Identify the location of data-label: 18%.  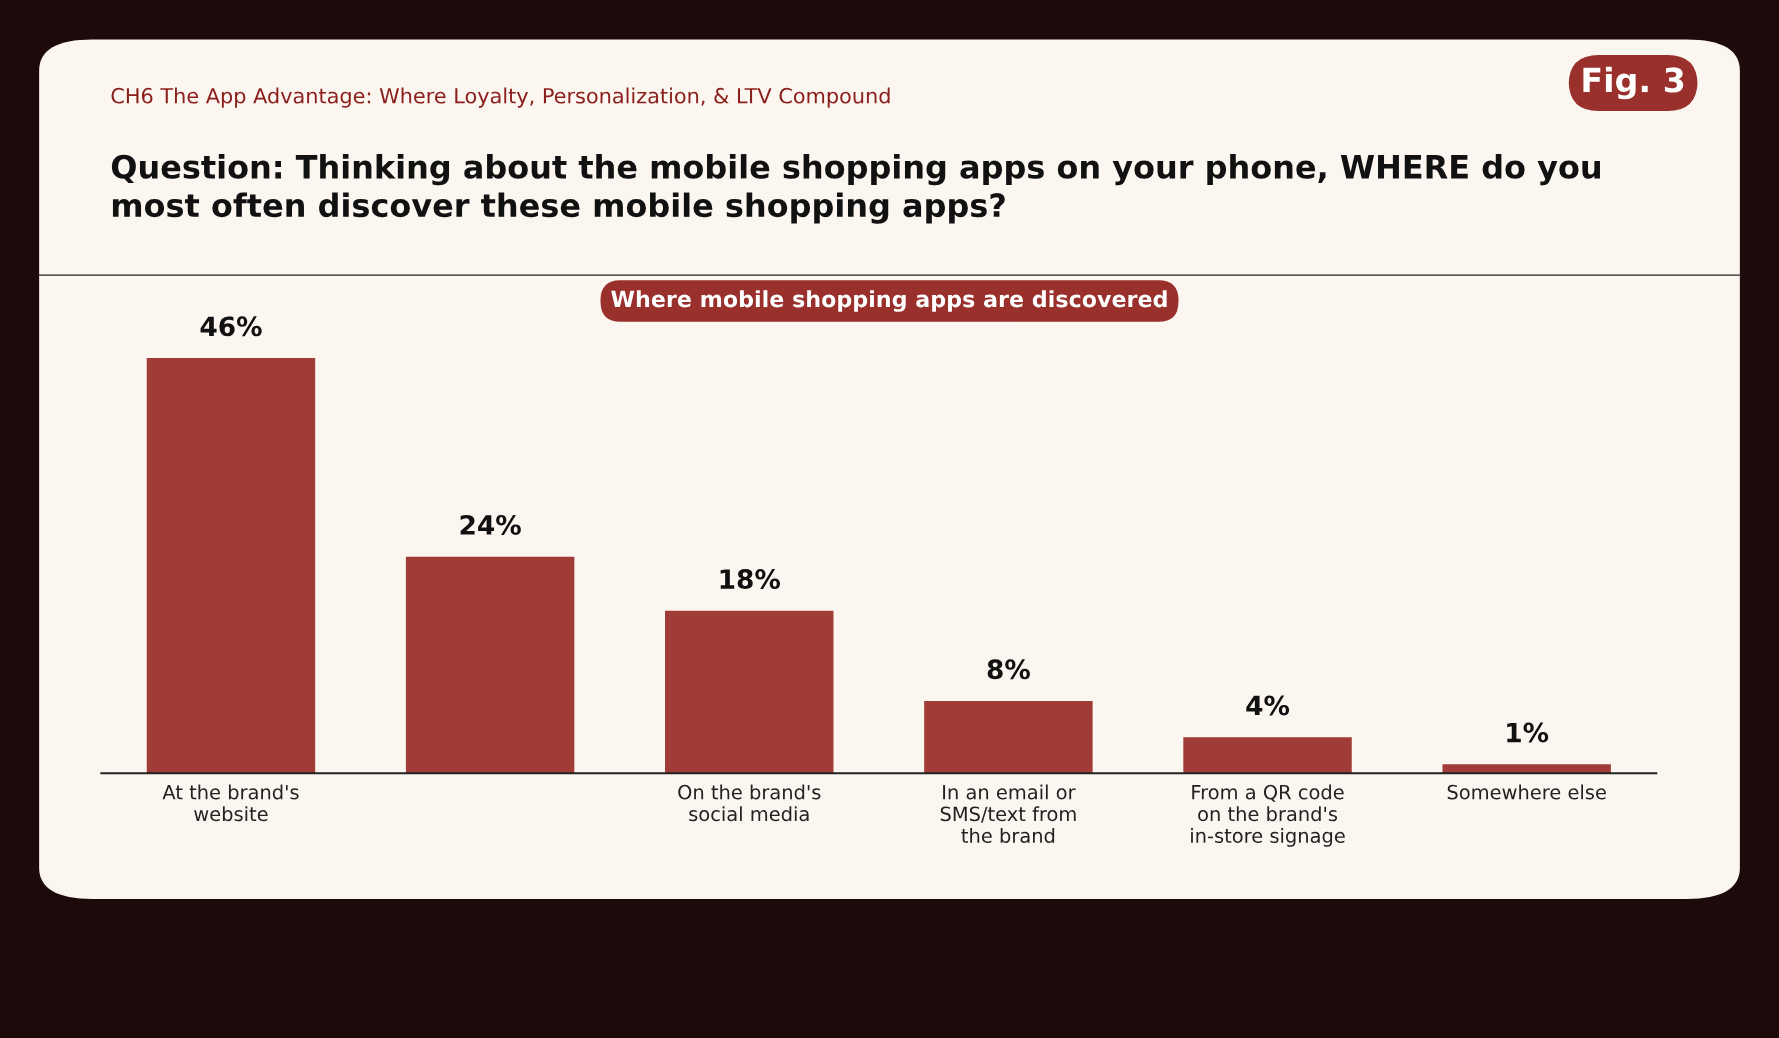
(750, 579).